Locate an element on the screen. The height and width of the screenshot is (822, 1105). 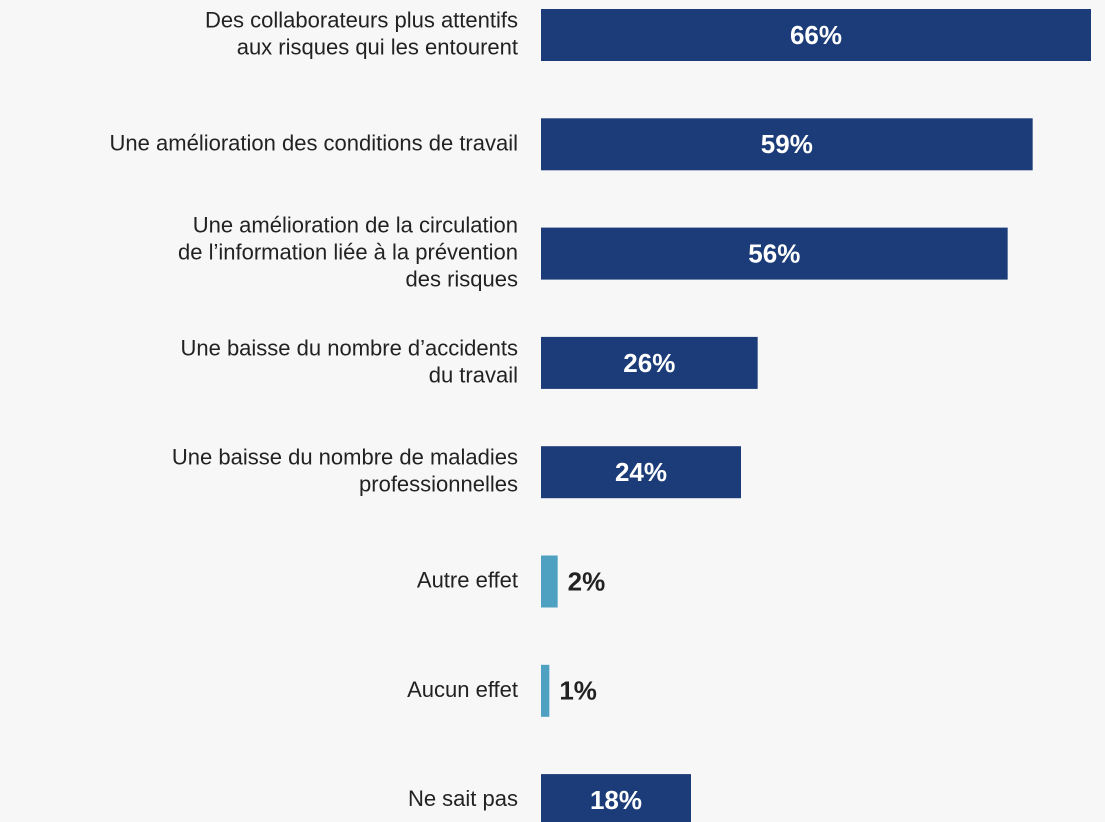
category-line: Une baisse du nombre de maladies is located at coordinates (345, 457).